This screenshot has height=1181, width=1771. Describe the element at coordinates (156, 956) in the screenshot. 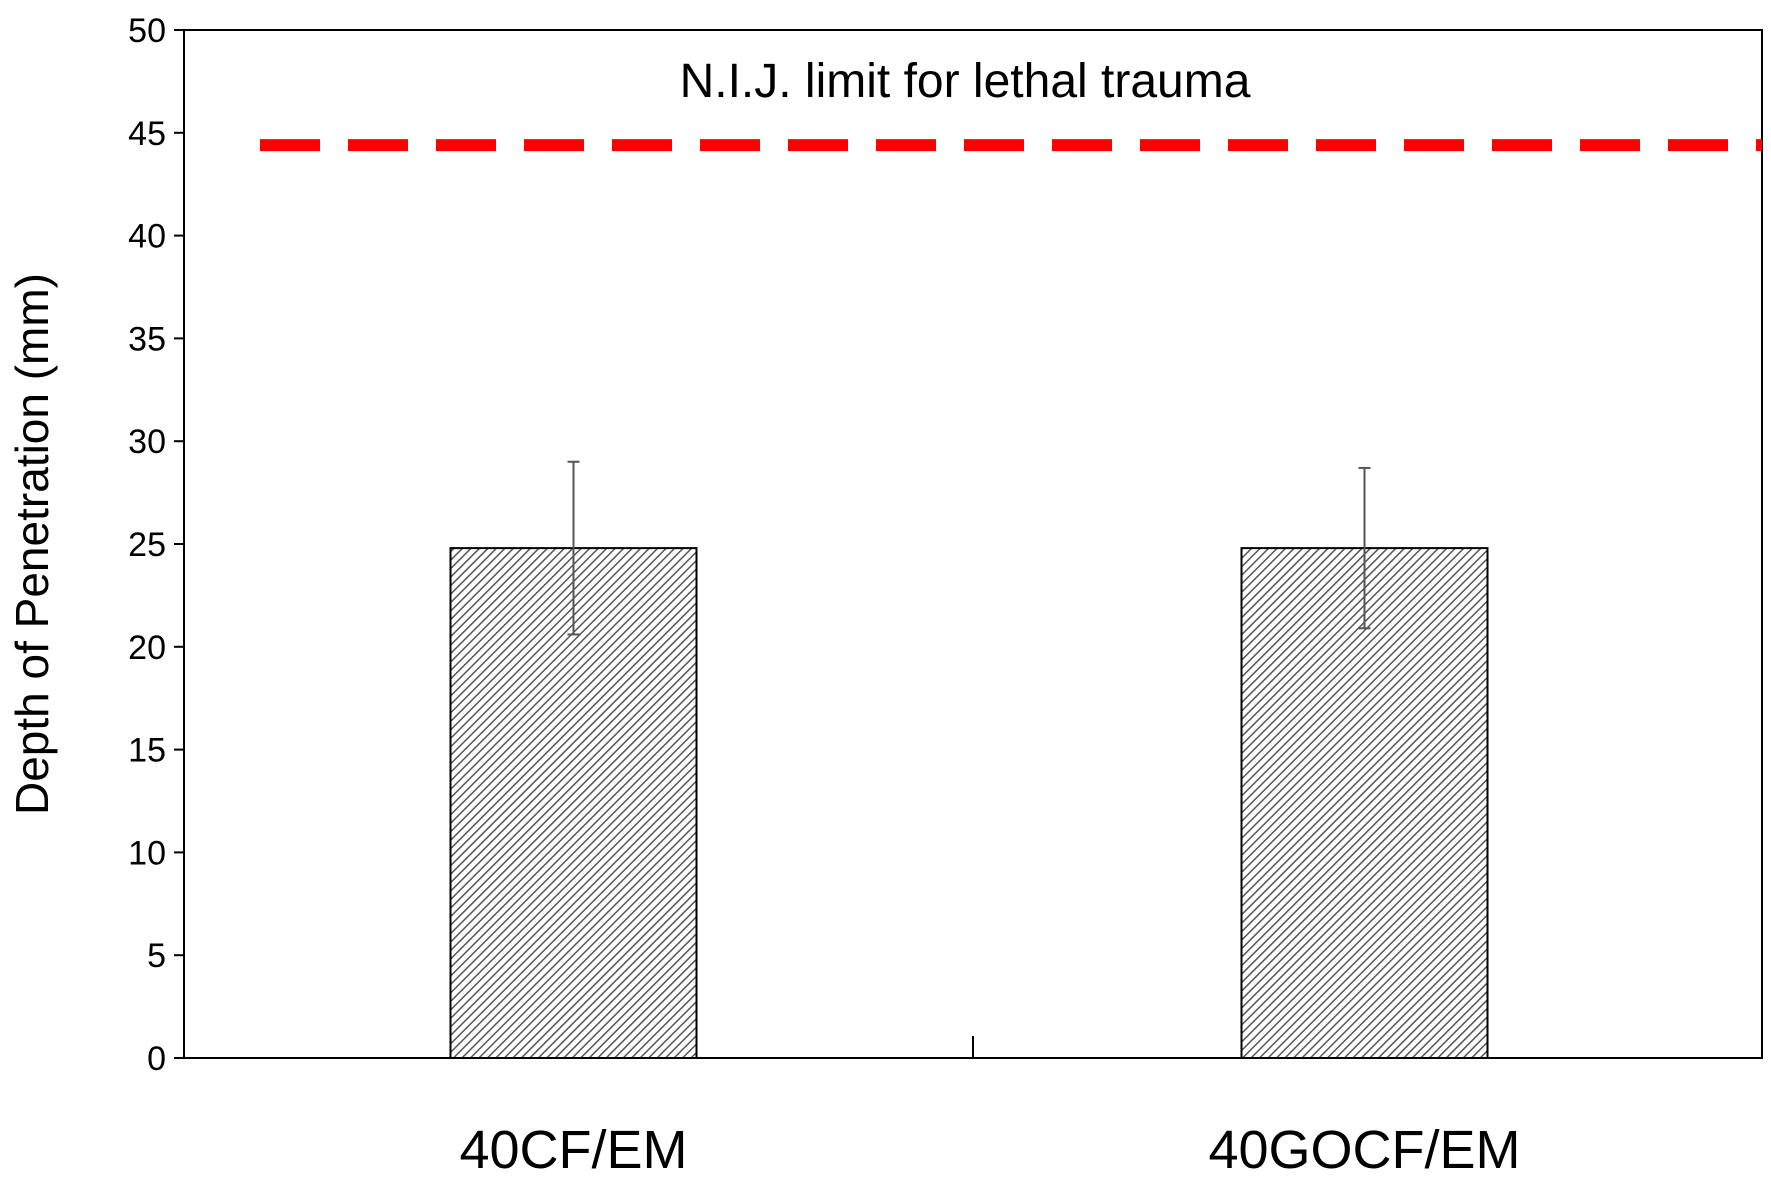

I see `y-tick-label: 5` at that location.